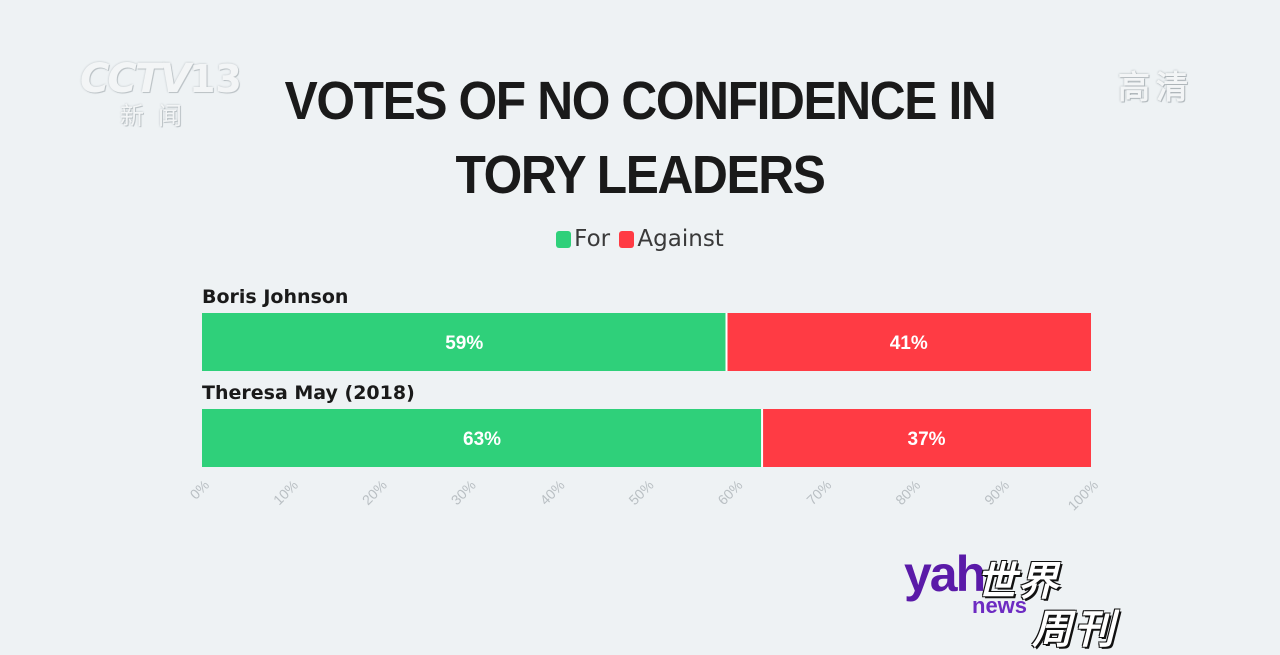 The width and height of the screenshot is (1280, 655). What do you see at coordinates (640, 492) in the screenshot?
I see `x-tick-label: 50%` at bounding box center [640, 492].